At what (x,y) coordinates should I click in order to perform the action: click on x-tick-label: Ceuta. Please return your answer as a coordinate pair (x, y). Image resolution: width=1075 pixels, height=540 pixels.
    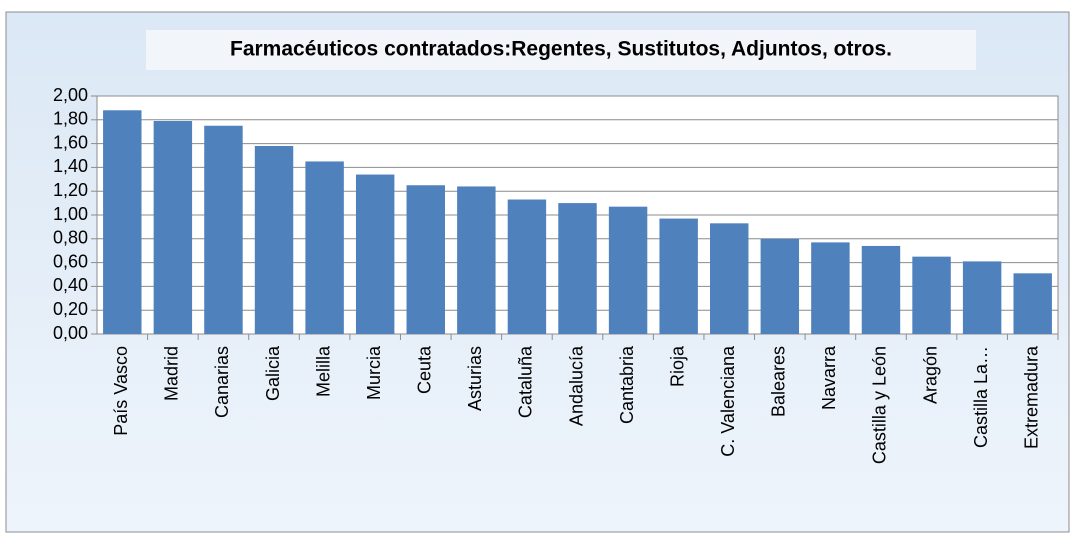
    Looking at the image, I should click on (425, 369).